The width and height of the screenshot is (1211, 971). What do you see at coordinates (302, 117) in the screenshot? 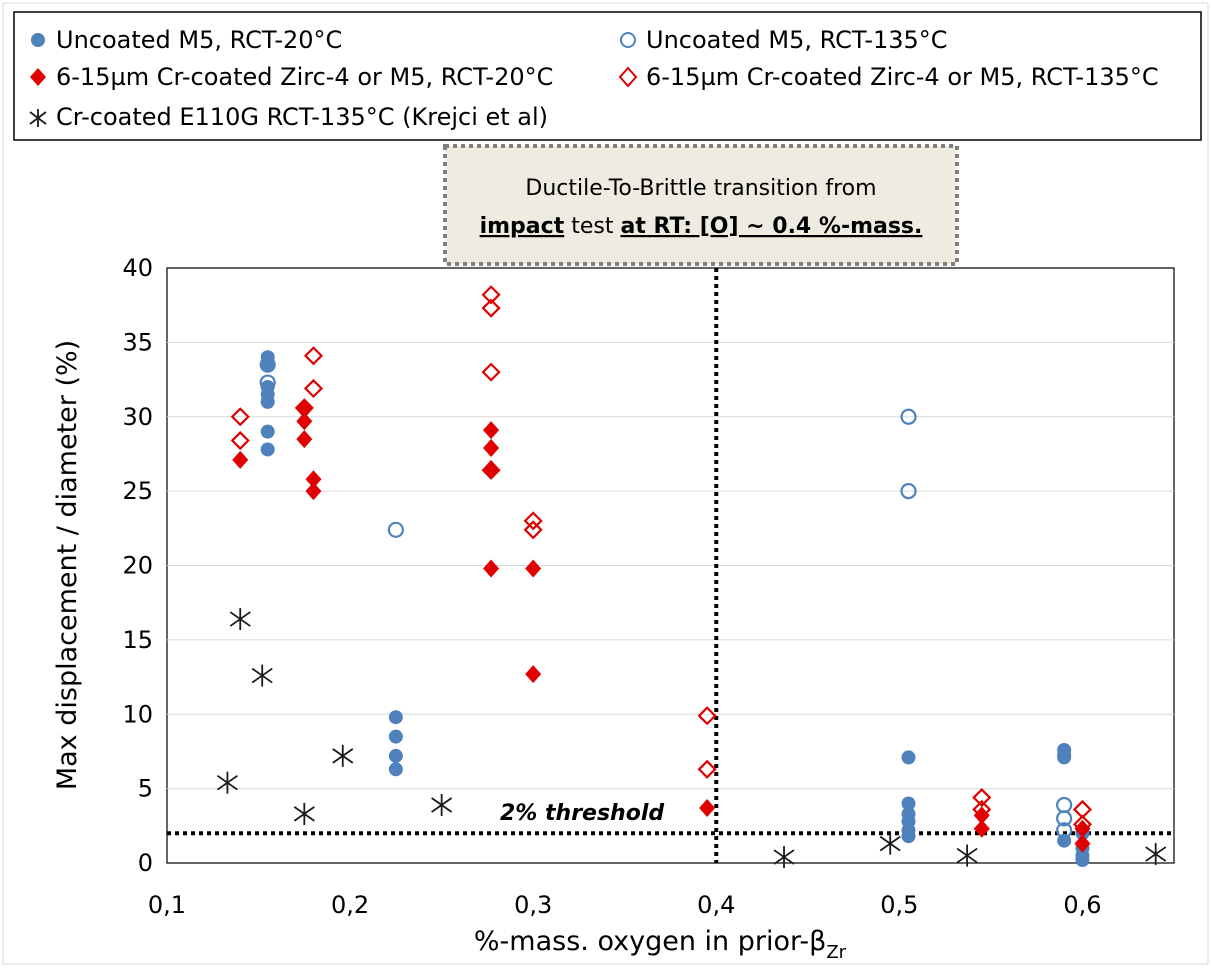
I see `legend-label: Cr-coated E110G RCT-135°C (Krejci et al)` at bounding box center [302, 117].